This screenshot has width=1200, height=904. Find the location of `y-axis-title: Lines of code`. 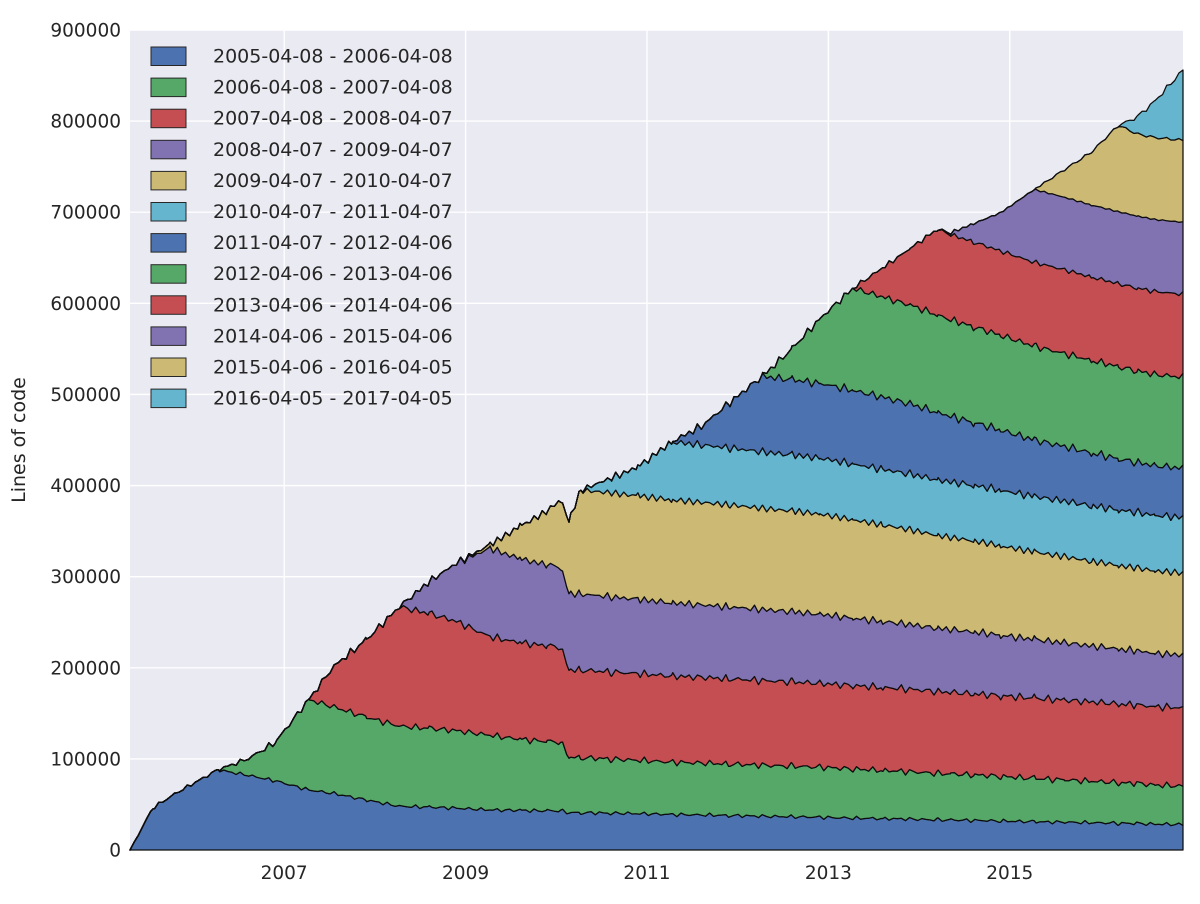

y-axis-title: Lines of code is located at coordinates (19, 440).